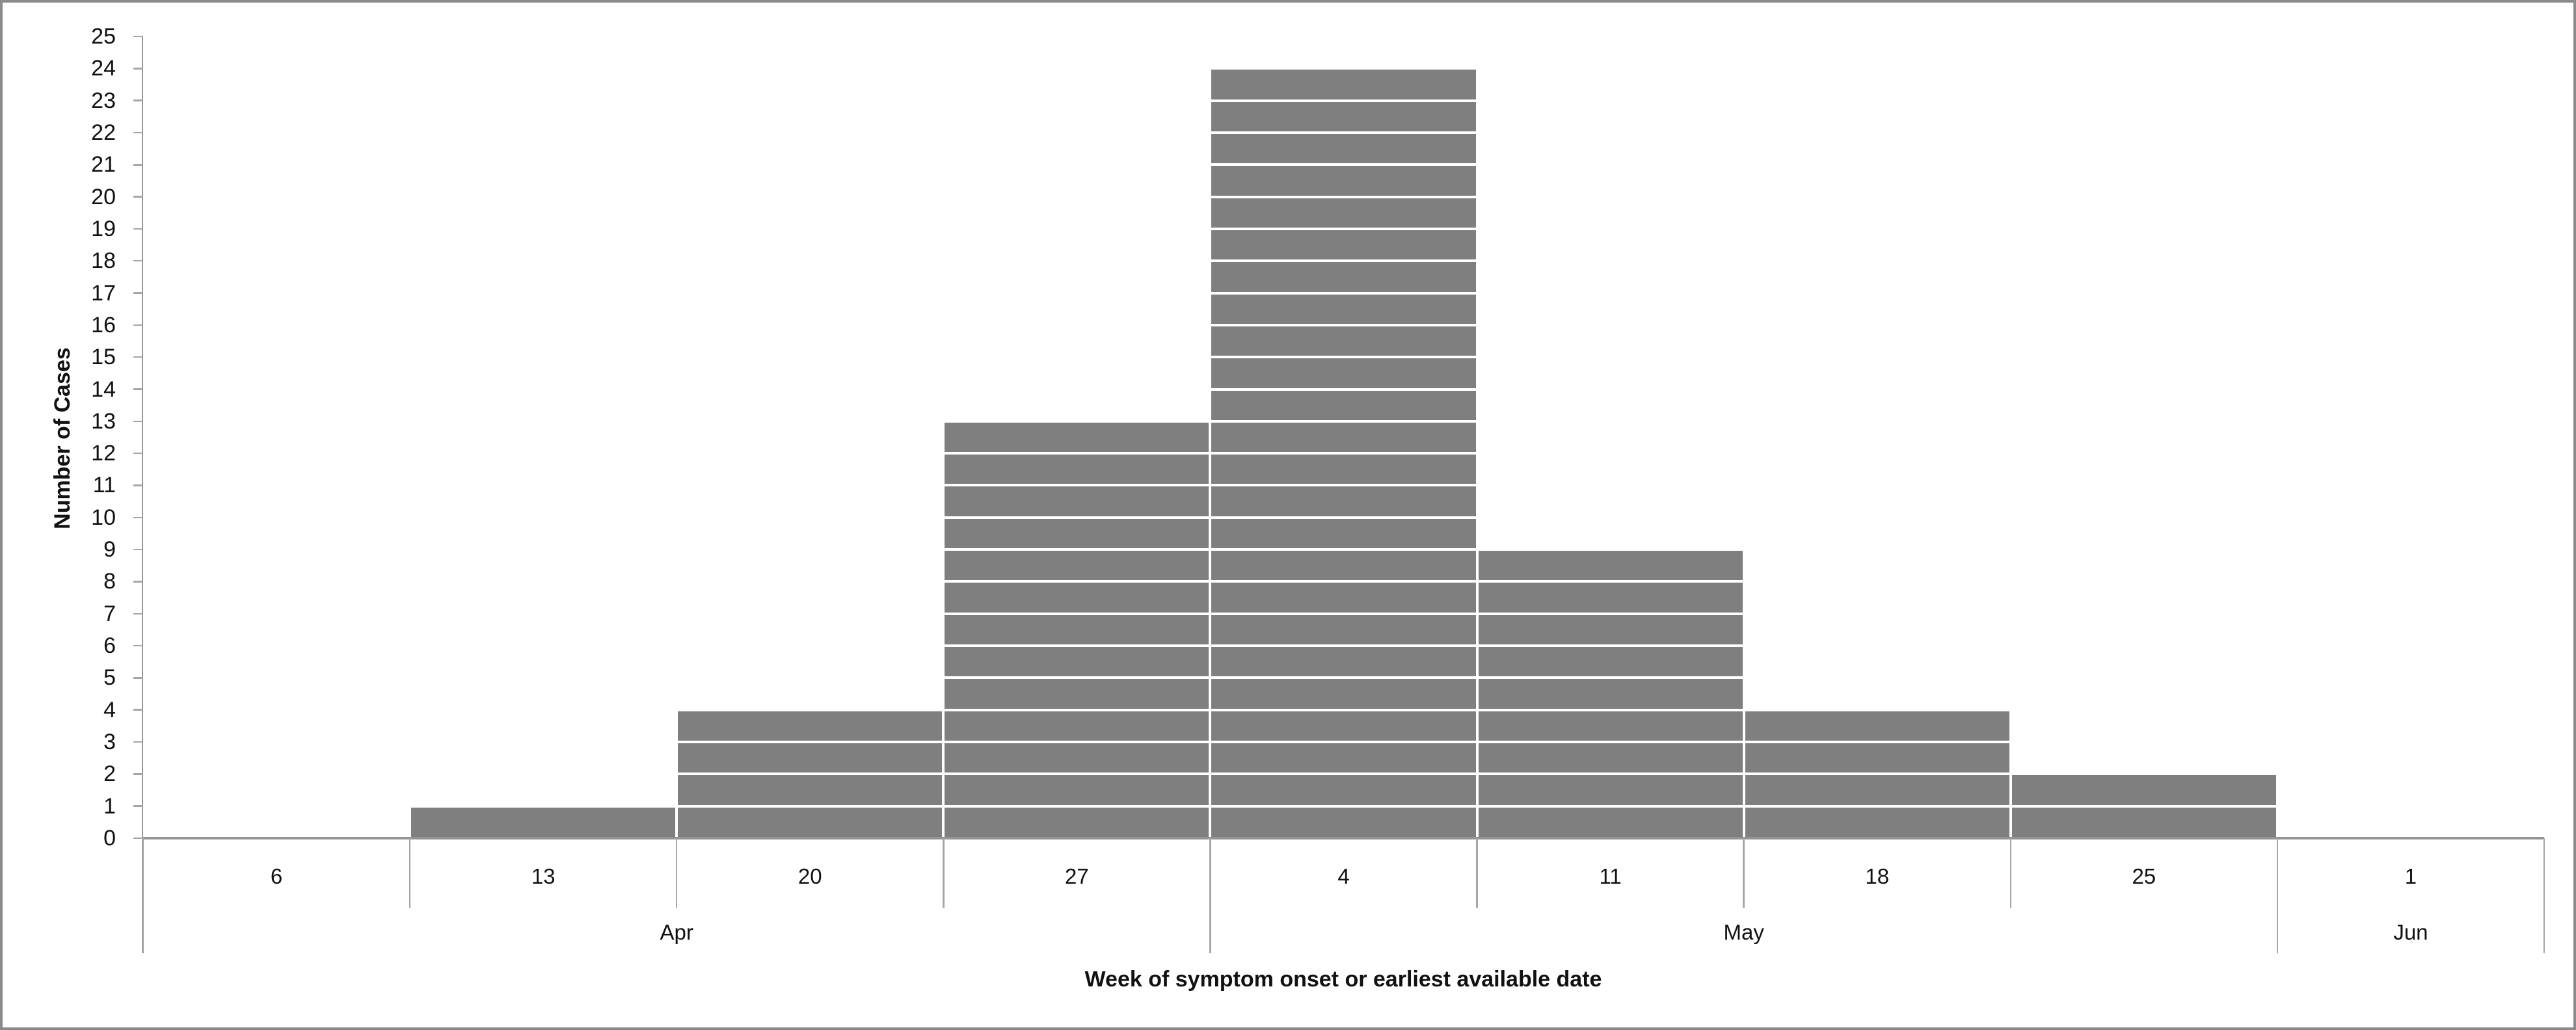  Describe the element at coordinates (103, 36) in the screenshot. I see `y-axis-tick-label: 25` at that location.